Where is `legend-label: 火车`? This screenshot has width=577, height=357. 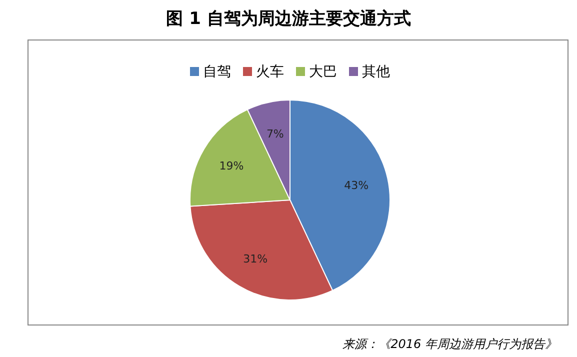
legend-label: 火车 is located at coordinates (270, 72).